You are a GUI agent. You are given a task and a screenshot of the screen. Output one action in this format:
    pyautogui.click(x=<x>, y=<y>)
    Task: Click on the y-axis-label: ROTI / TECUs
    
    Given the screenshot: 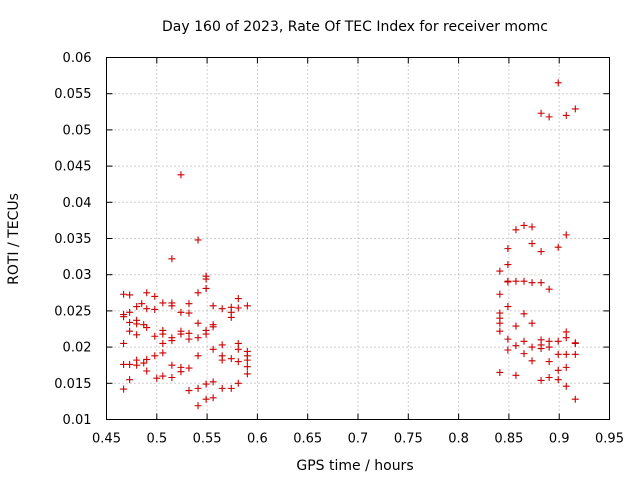 What is the action you would take?
    pyautogui.click(x=14, y=239)
    